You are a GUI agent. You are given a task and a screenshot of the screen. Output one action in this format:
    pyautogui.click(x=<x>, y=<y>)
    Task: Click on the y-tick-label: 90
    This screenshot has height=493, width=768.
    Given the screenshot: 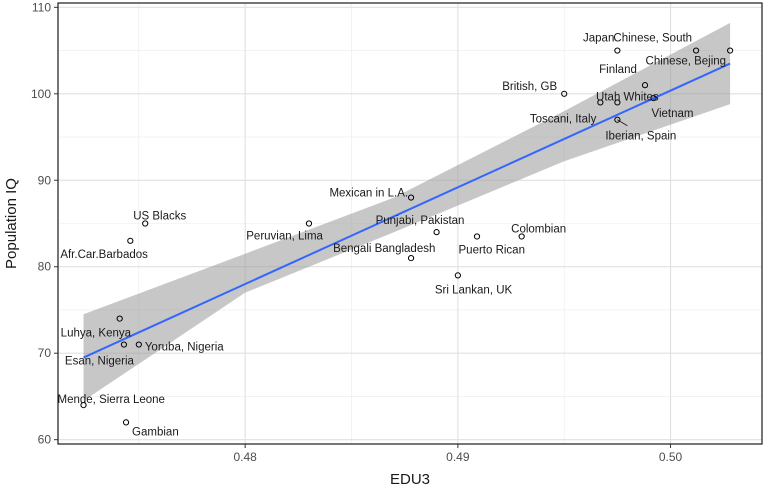 What is the action you would take?
    pyautogui.click(x=45, y=180)
    